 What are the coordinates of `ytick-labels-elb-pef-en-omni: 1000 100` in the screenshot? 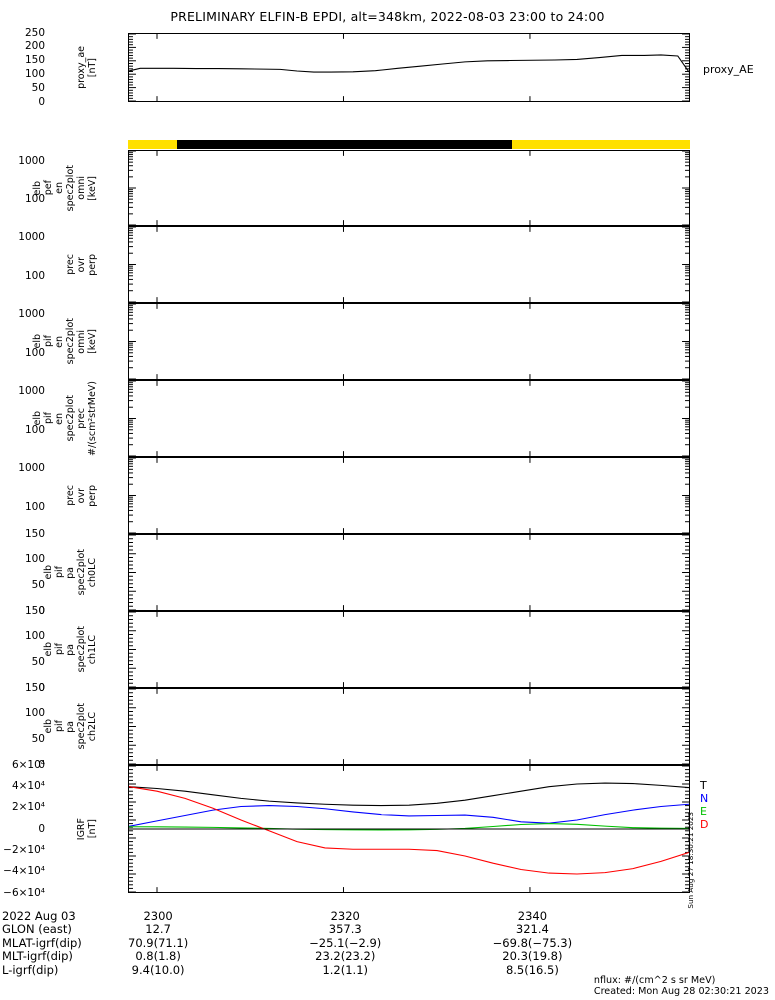 It's located at (63, 188).